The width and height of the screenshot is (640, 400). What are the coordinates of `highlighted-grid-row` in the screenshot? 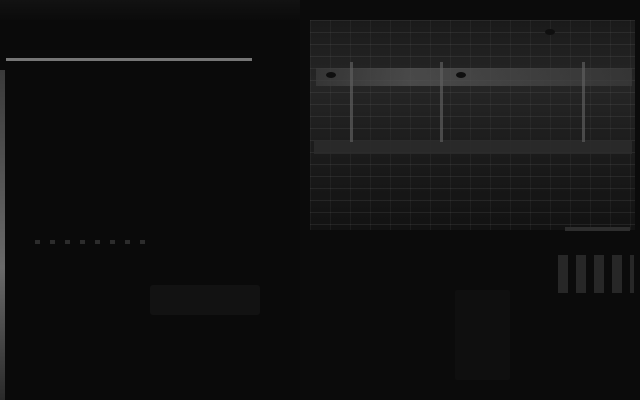 It's located at (474, 77).